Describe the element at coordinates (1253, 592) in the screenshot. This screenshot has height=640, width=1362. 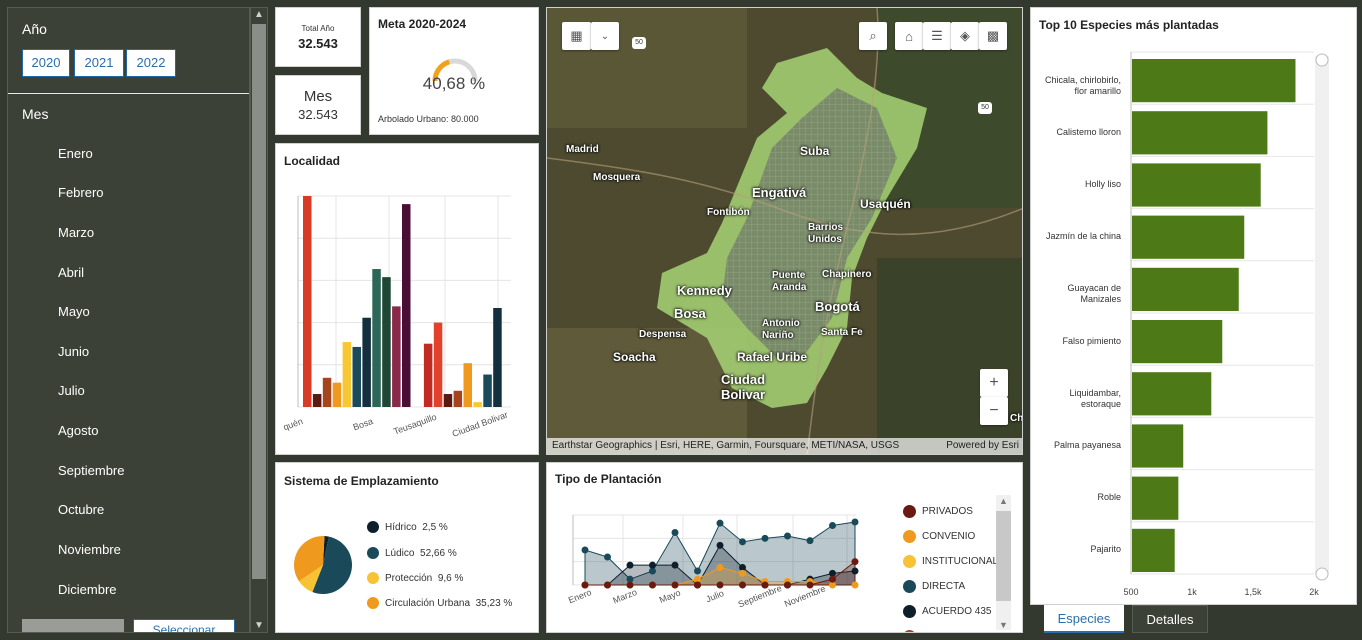
I see `x-tick-label: 1,5k` at that location.